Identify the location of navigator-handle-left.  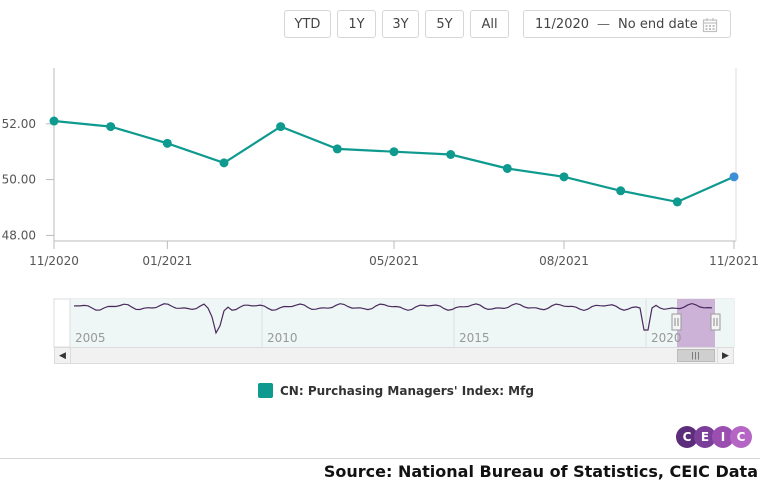
(676, 322).